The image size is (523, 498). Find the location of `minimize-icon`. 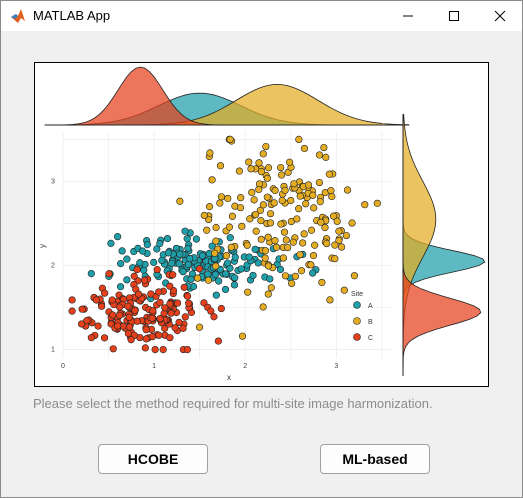

minimize-icon is located at coordinates (408, 16).